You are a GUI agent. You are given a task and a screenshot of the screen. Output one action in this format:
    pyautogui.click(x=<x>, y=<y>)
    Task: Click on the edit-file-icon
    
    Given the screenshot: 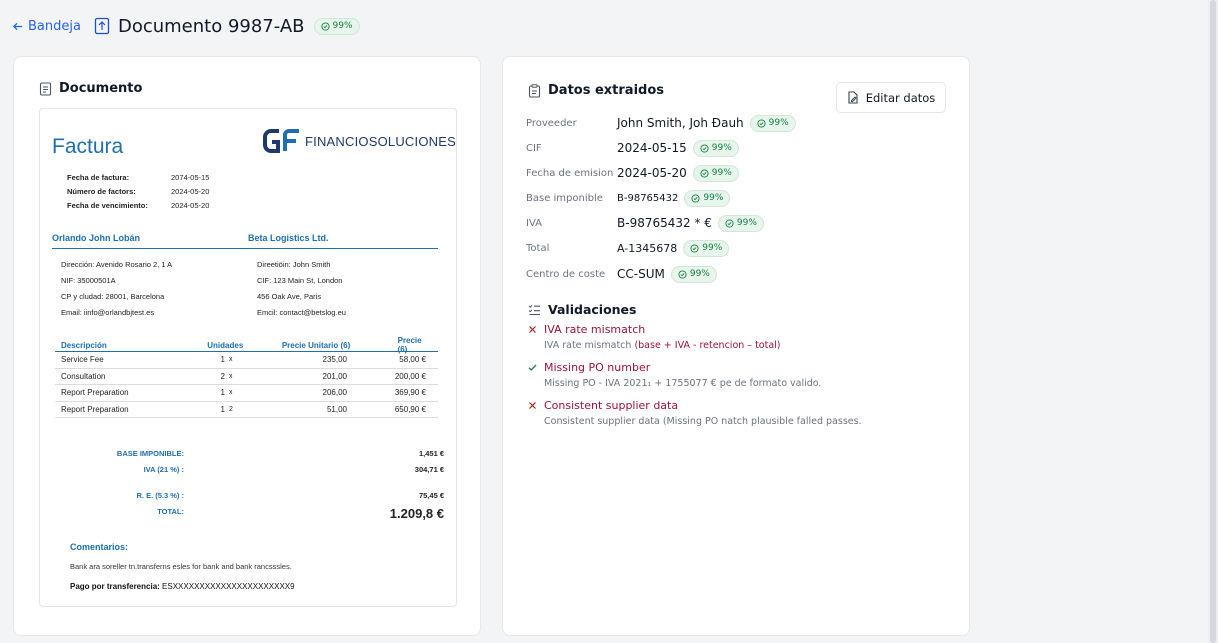 What is the action you would take?
    pyautogui.click(x=853, y=97)
    